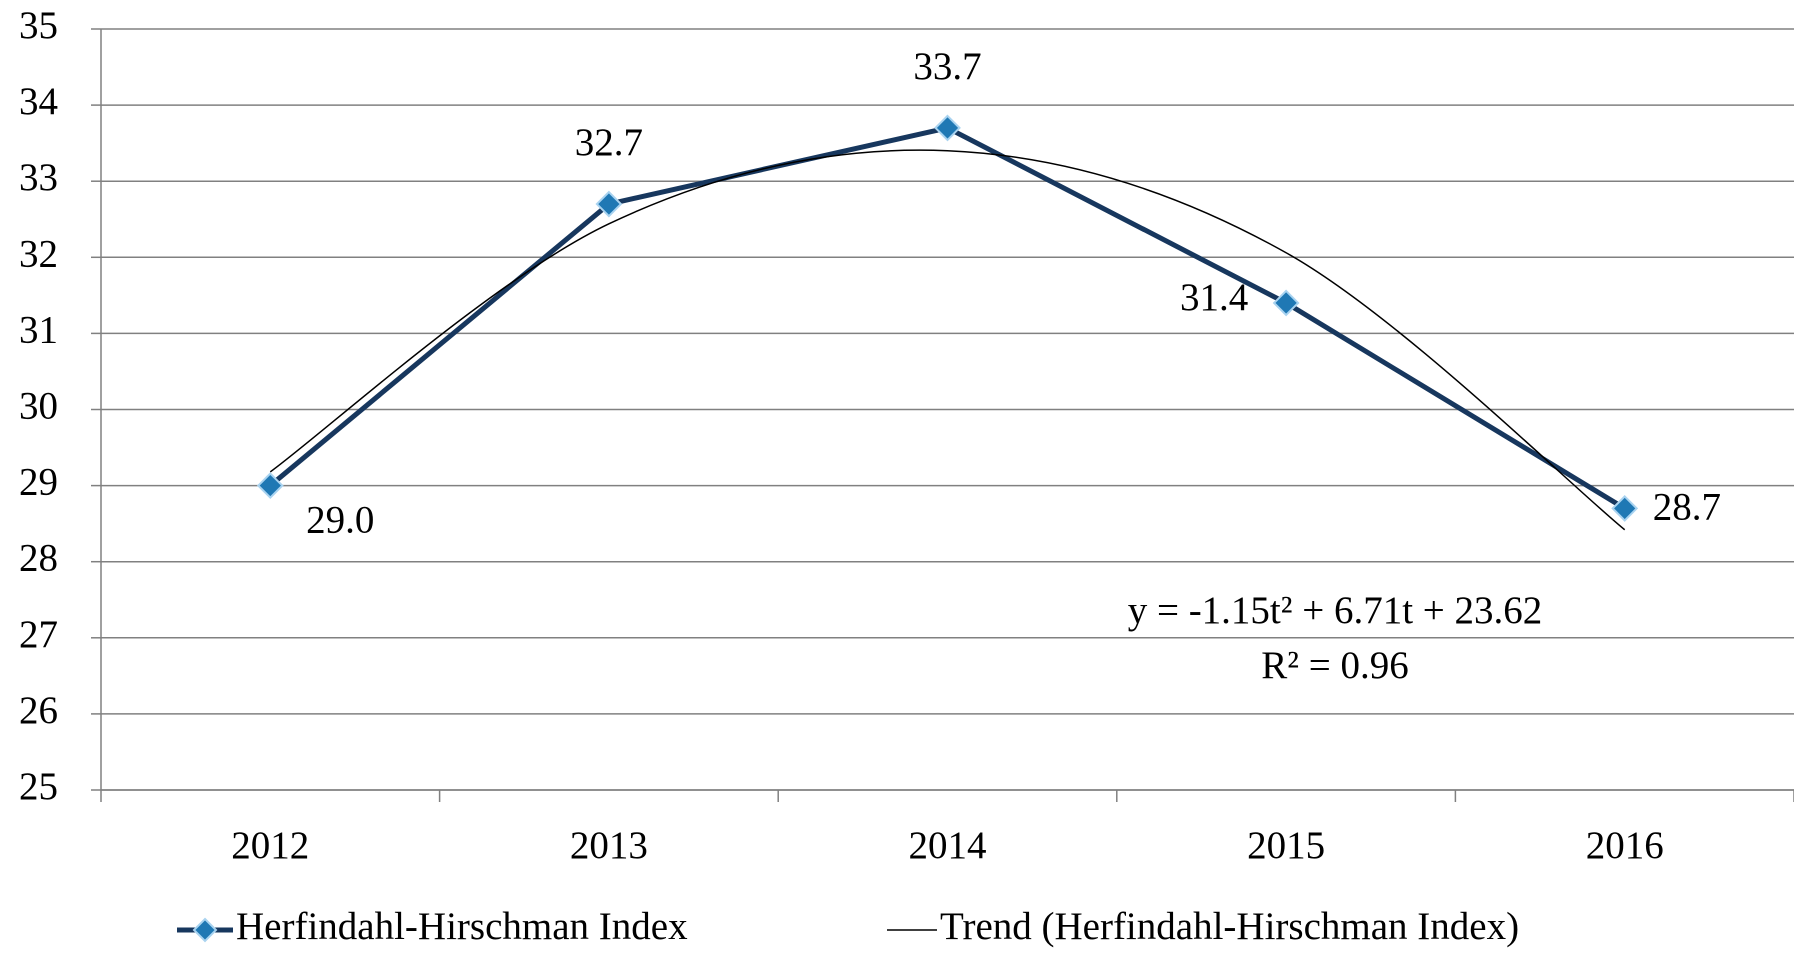 Image resolution: width=1794 pixels, height=954 pixels. What do you see at coordinates (38, 25) in the screenshot?
I see `y-tick-label: 35` at bounding box center [38, 25].